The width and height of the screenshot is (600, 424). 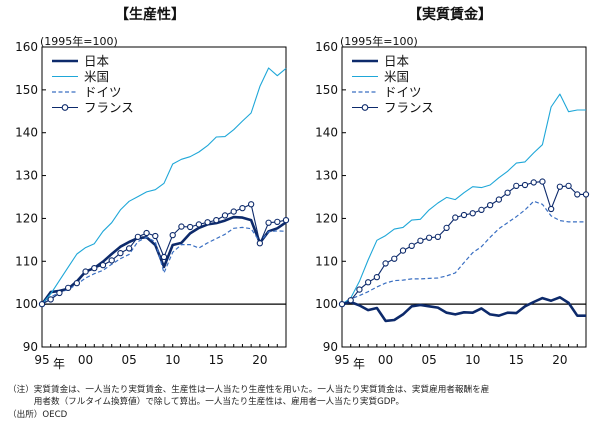 What do you see at coordinates (326, 218) in the screenshot?
I see `y-tick-label: 120` at bounding box center [326, 218].